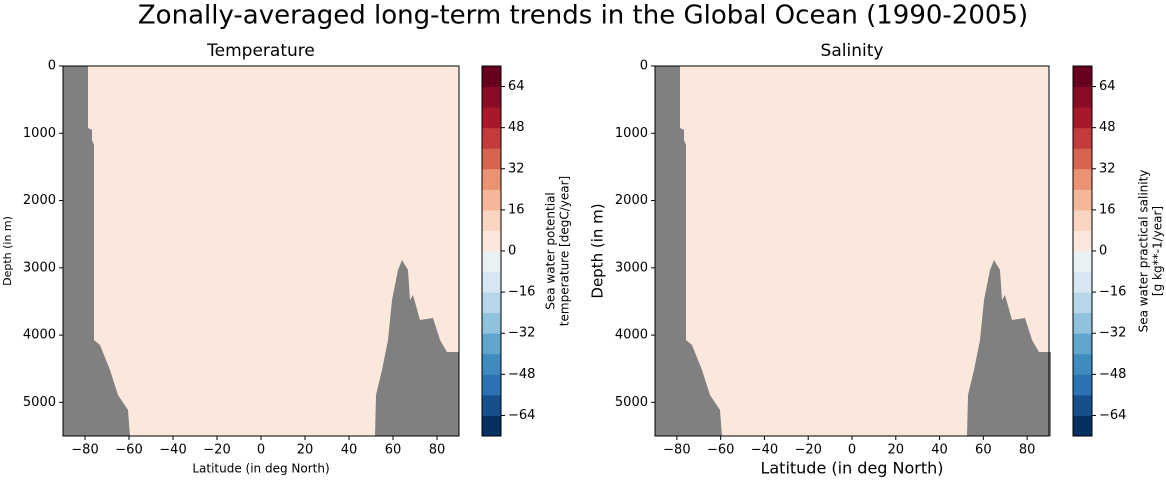 This screenshot has width=1166, height=482. I want to click on panel-title: Temperature, so click(260, 51).